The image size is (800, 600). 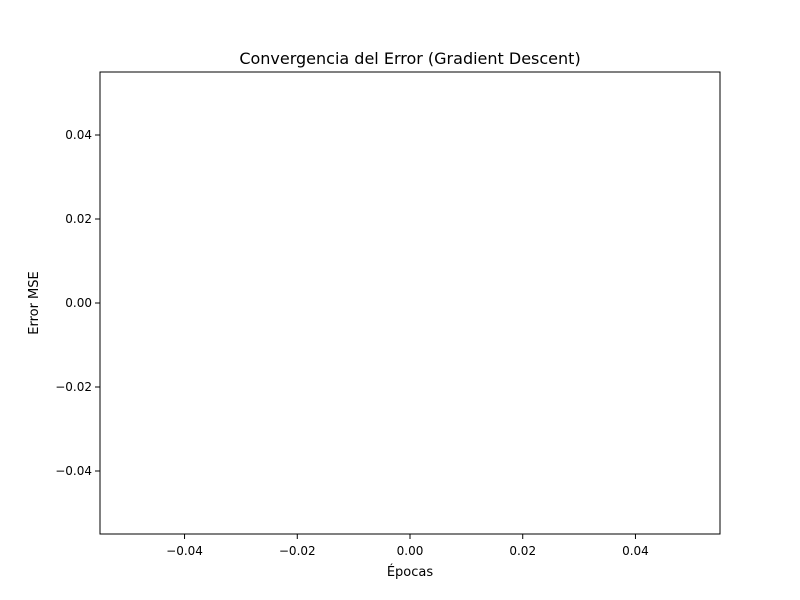 I want to click on y-axis-label: Error MSE, so click(x=34, y=303).